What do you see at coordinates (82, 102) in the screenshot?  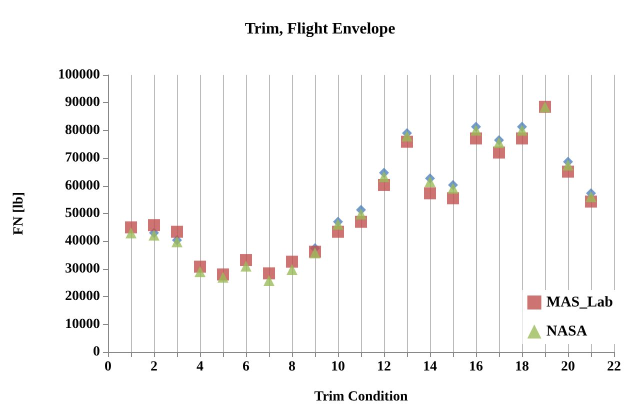 I see `y-tick-label: 90000` at bounding box center [82, 102].